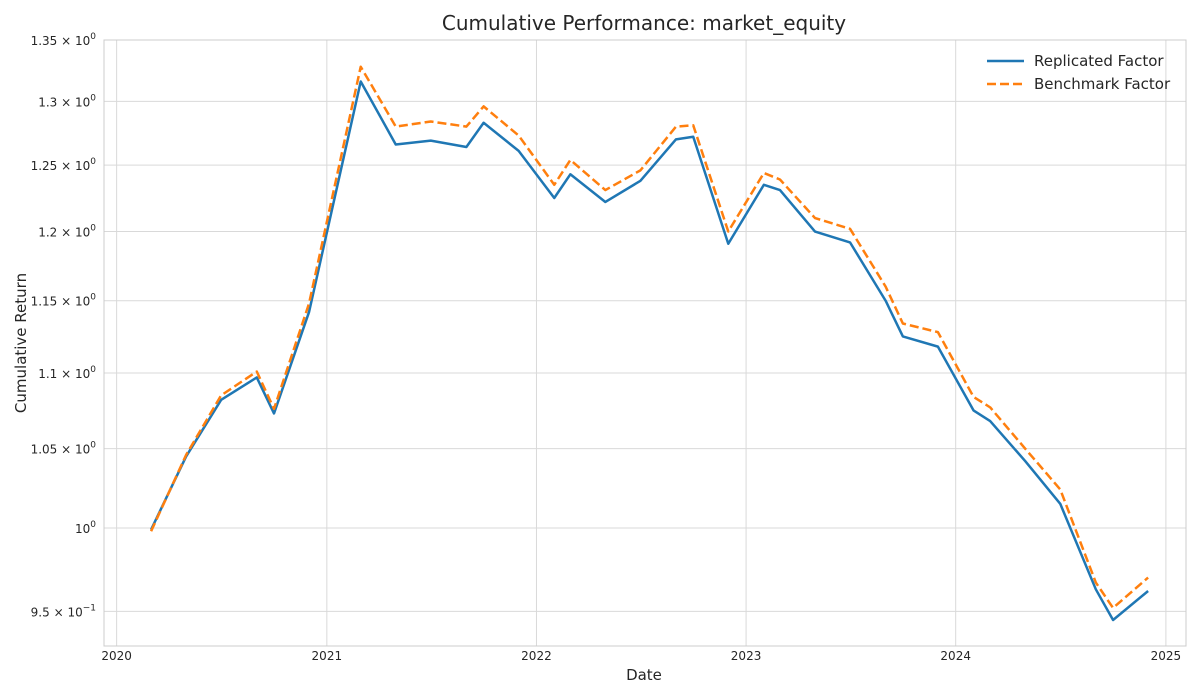 The height and width of the screenshot is (700, 1200). Describe the element at coordinates (644, 675) in the screenshot. I see `x-axis-label: Date` at that location.